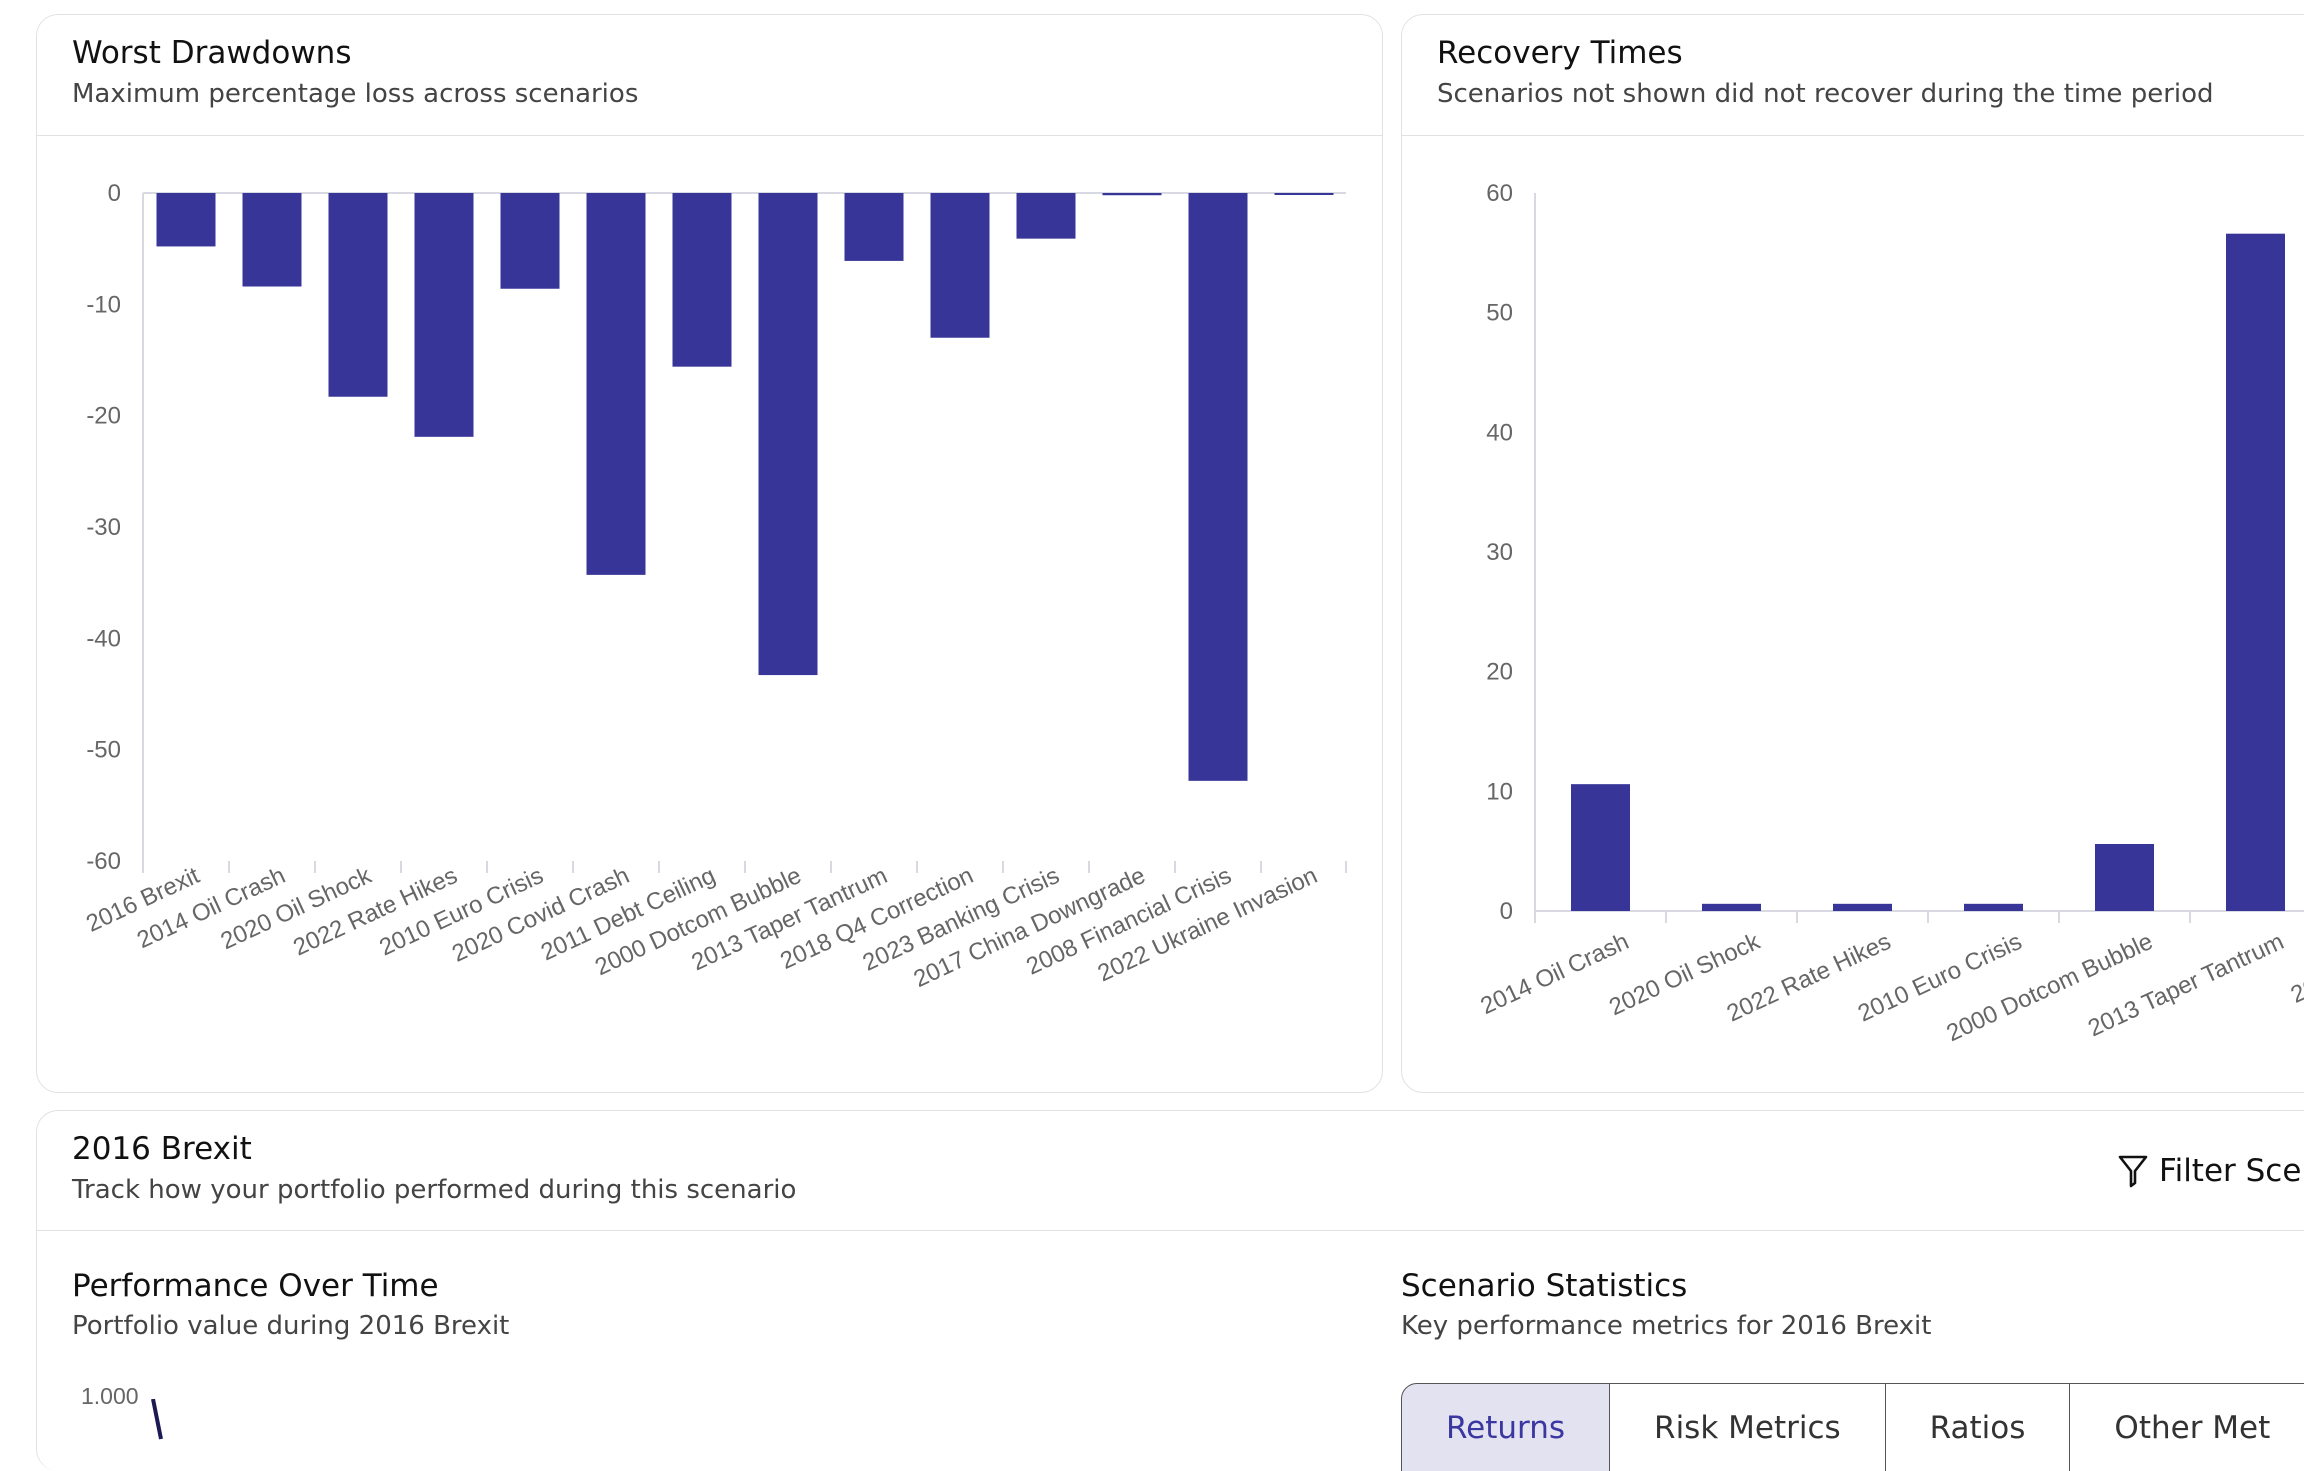 This screenshot has height=1471, width=2304. Describe the element at coordinates (355, 94) in the screenshot. I see `card-subtitle: Maximum percentage loss across scenarios` at that location.